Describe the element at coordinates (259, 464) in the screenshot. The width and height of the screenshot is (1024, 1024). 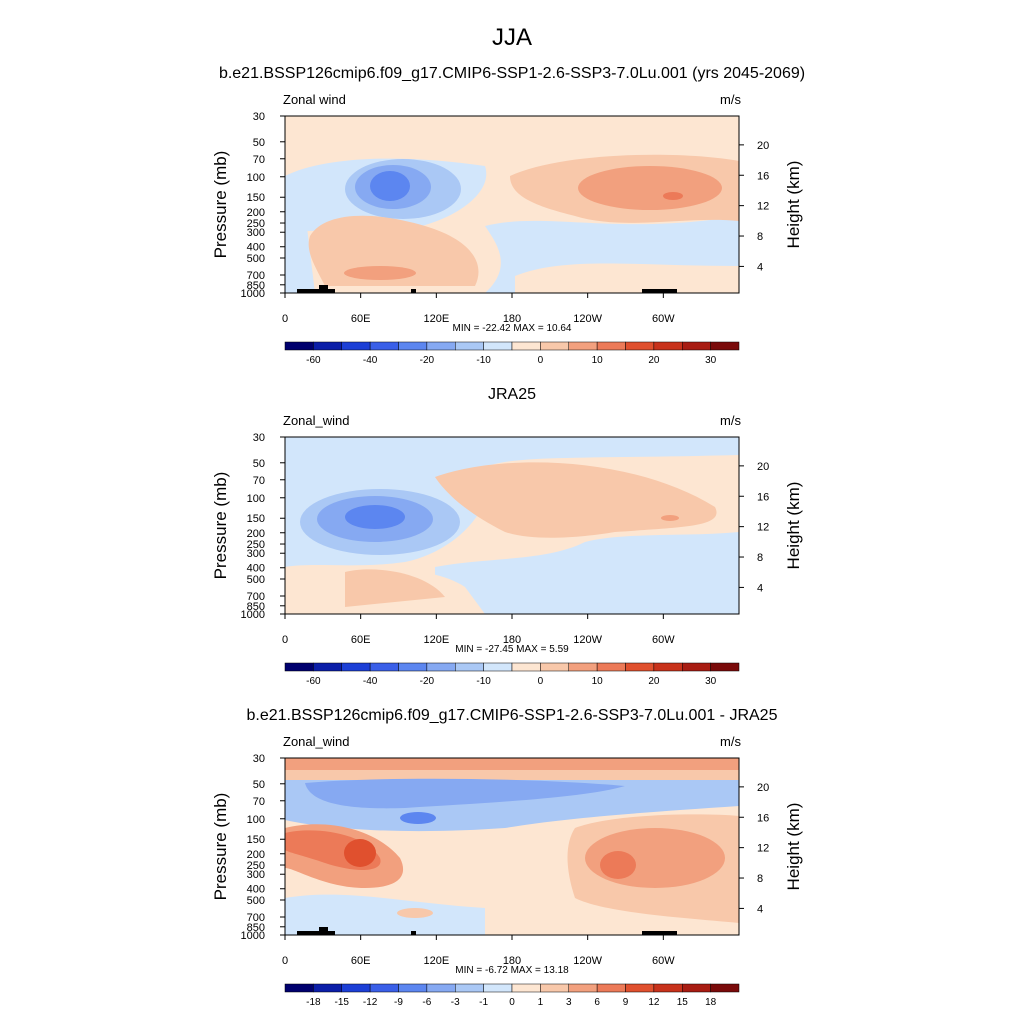
I see `y-tick-label: 50` at that location.